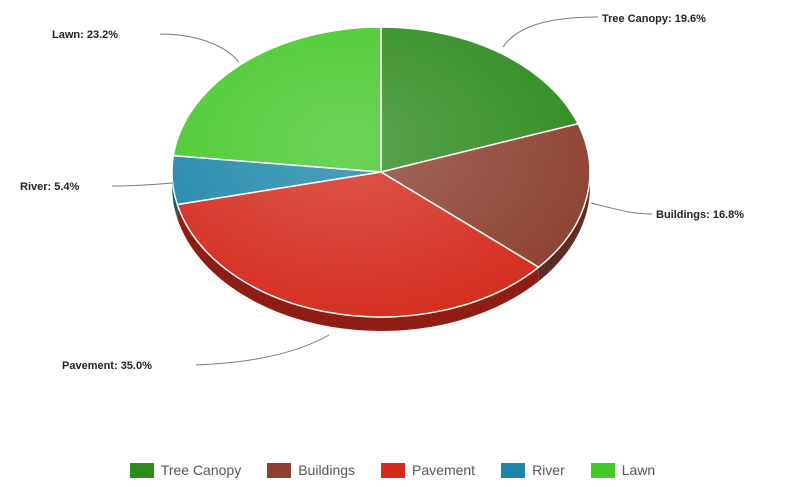 This screenshot has height=487, width=785. I want to click on leader-line-tree-canopy, so click(550, 32).